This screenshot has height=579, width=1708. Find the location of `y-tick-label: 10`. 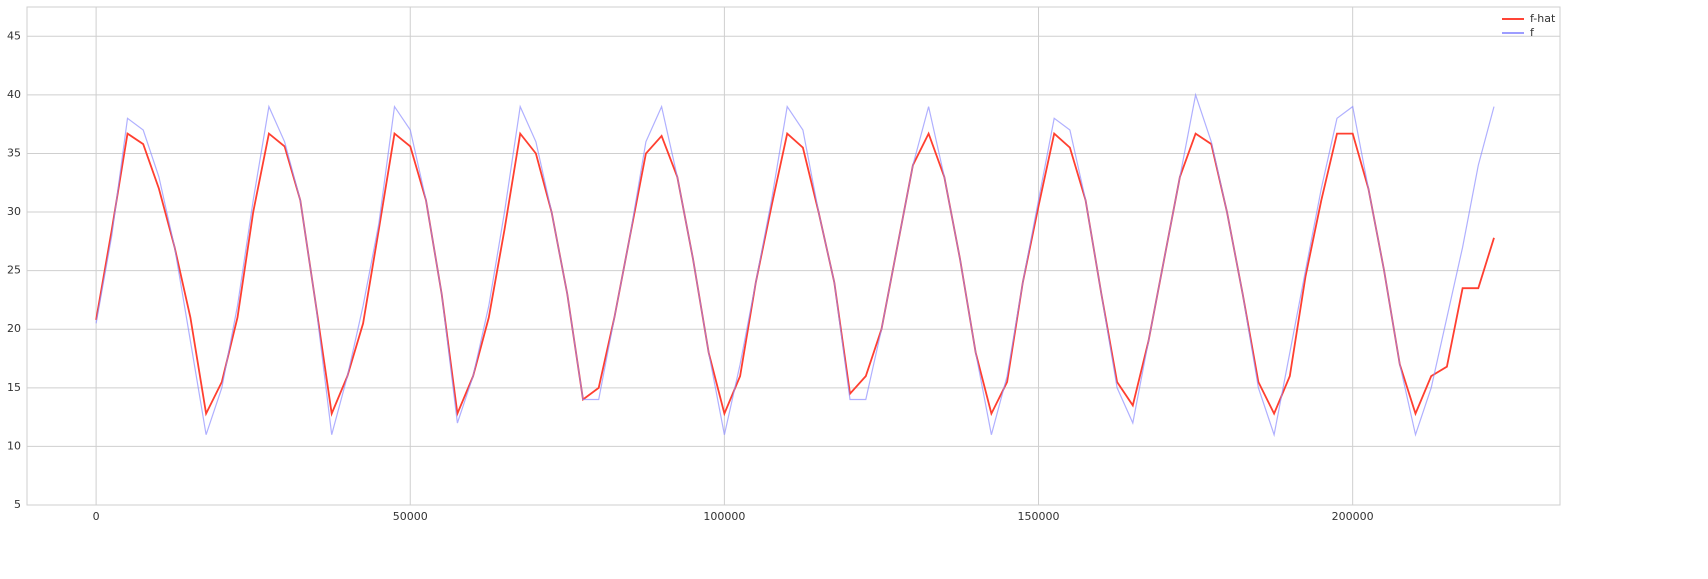

y-tick-label: 10 is located at coordinates (14, 445).